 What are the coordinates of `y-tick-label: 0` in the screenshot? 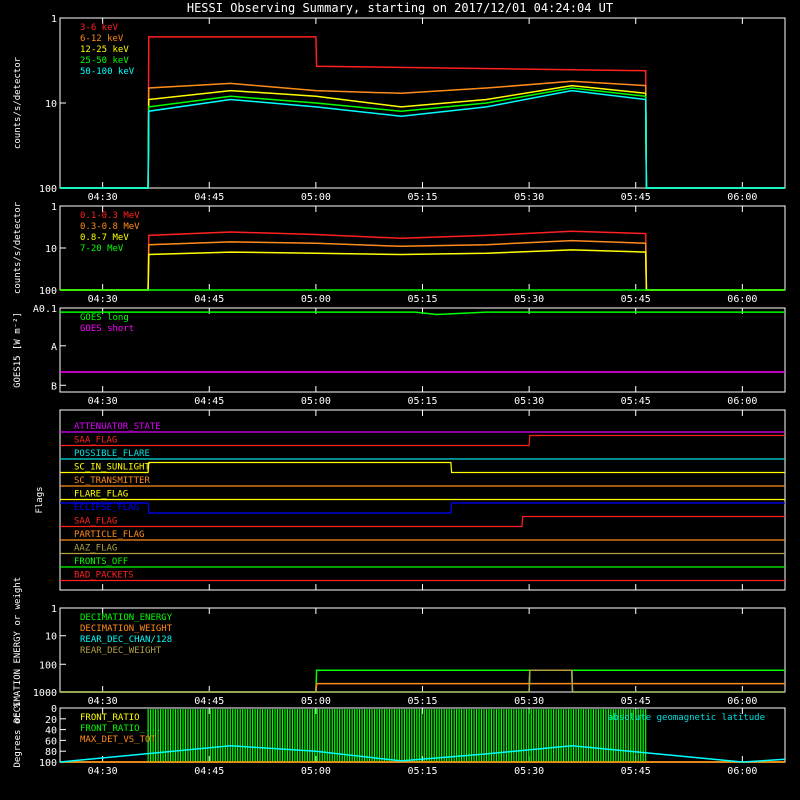 It's located at (54, 709).